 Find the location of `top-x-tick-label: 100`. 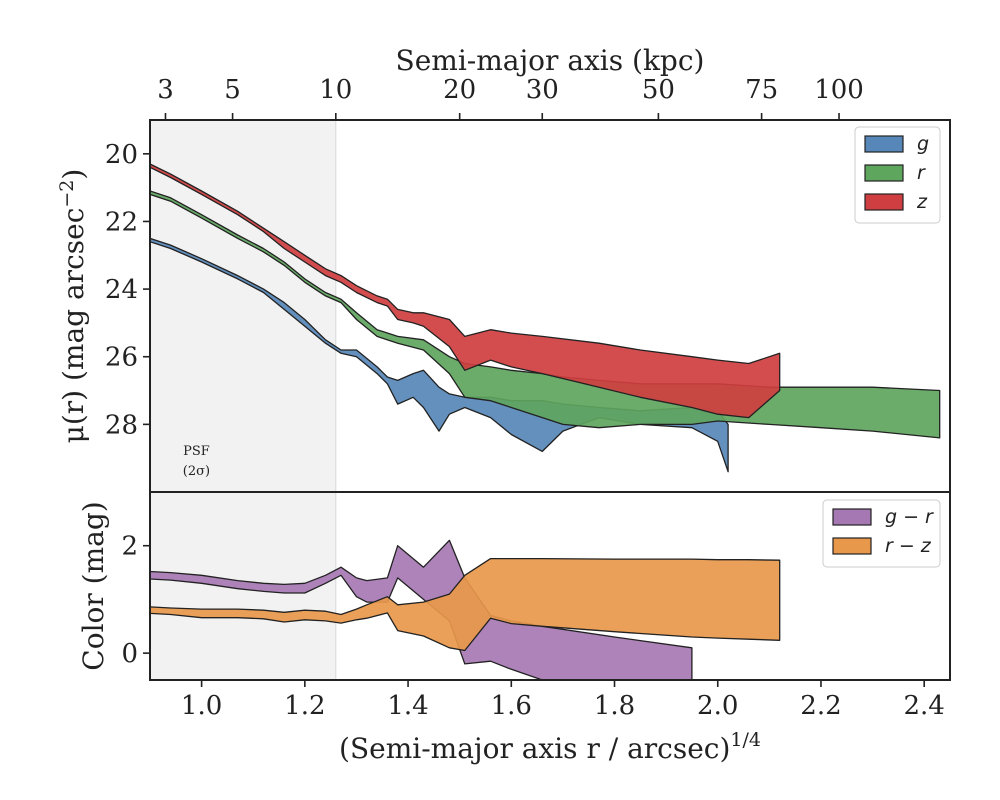

top-x-tick-label: 100 is located at coordinates (839, 90).